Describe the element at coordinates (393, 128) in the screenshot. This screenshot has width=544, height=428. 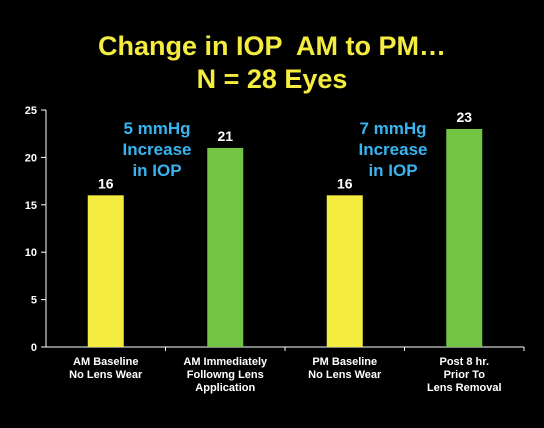
I see `annotation-line: 7 mmHg` at that location.